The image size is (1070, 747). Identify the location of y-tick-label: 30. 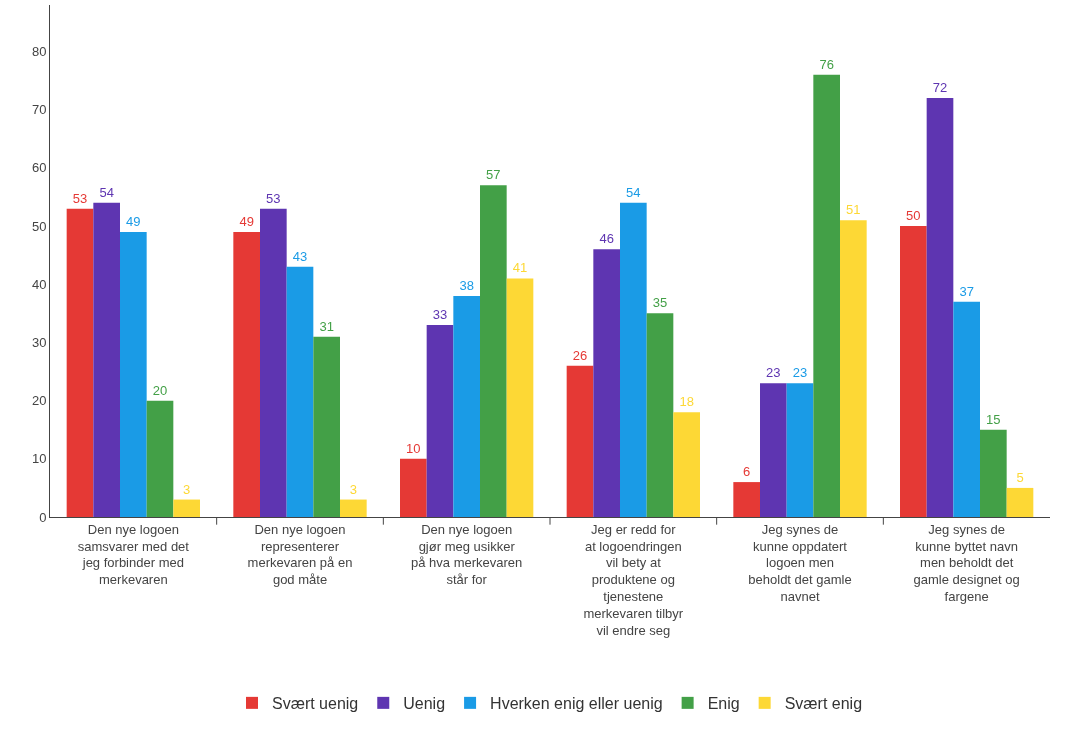
(39, 342).